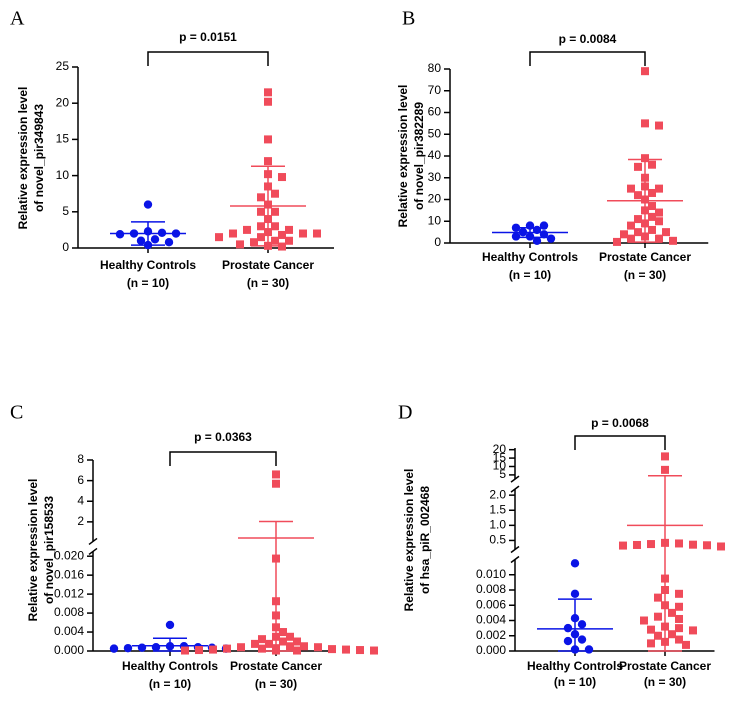 The image size is (752, 704). Describe the element at coordinates (69, 593) in the screenshot. I see `y-tick-label: 0.012` at that location.